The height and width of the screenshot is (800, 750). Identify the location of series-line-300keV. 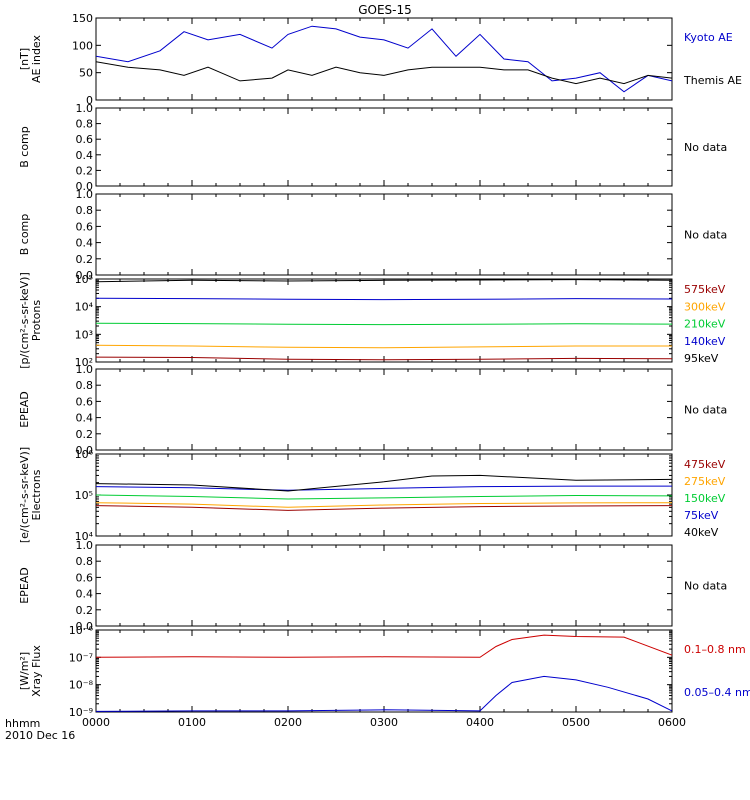
(384, 346).